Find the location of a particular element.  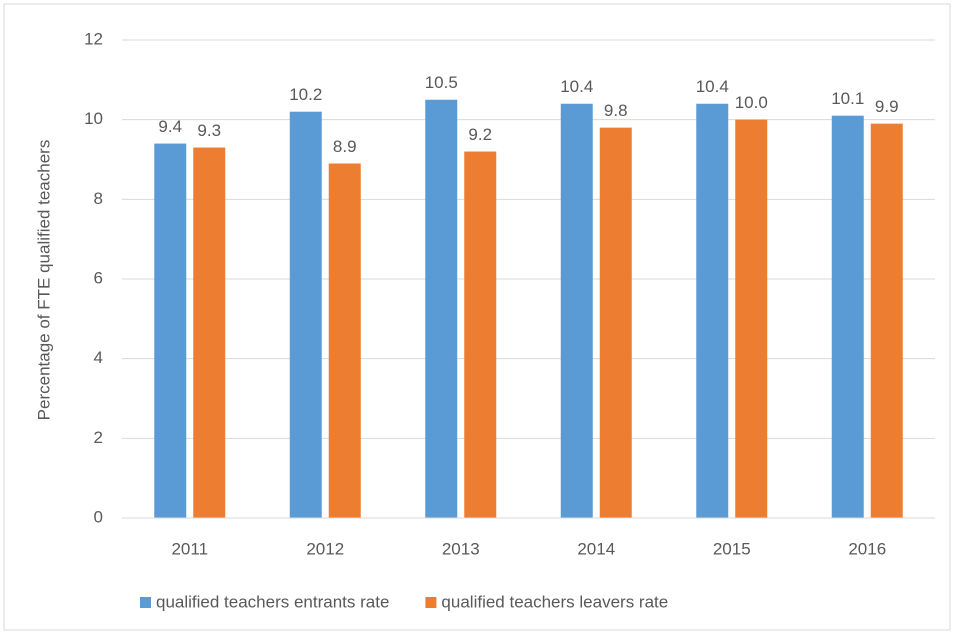

data-label: 8.9 is located at coordinates (345, 146).